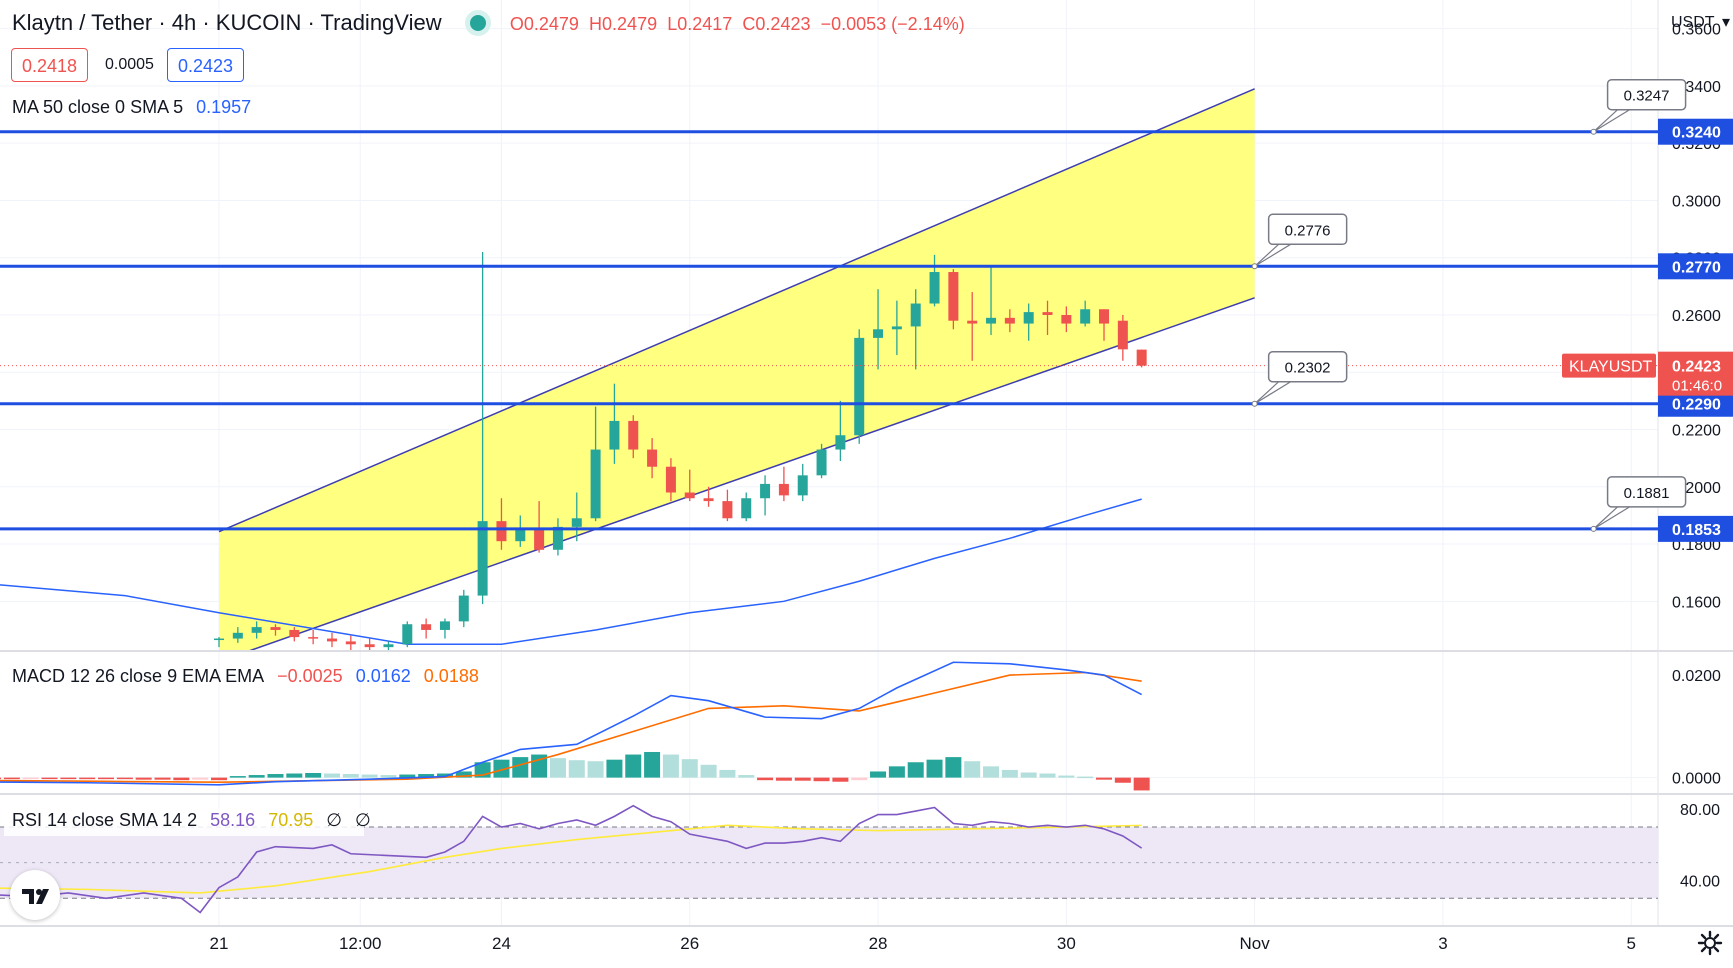  What do you see at coordinates (571, 727) in the screenshot?
I see `macd-signal-line` at bounding box center [571, 727].